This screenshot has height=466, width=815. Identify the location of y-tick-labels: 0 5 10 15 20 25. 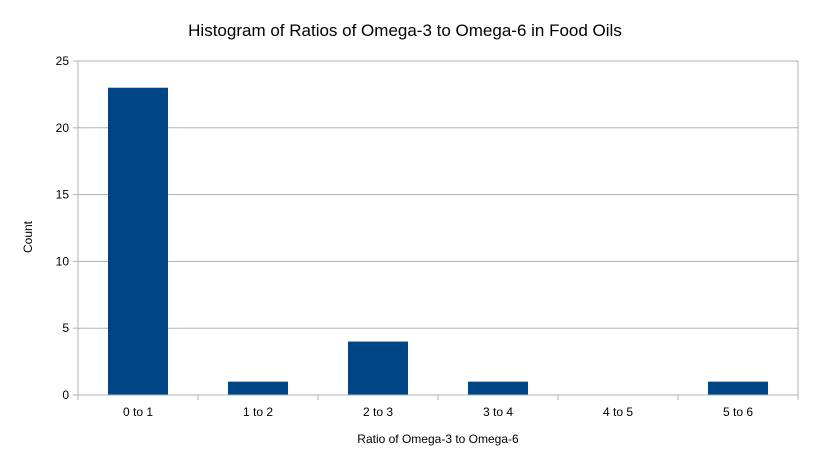
(63, 228).